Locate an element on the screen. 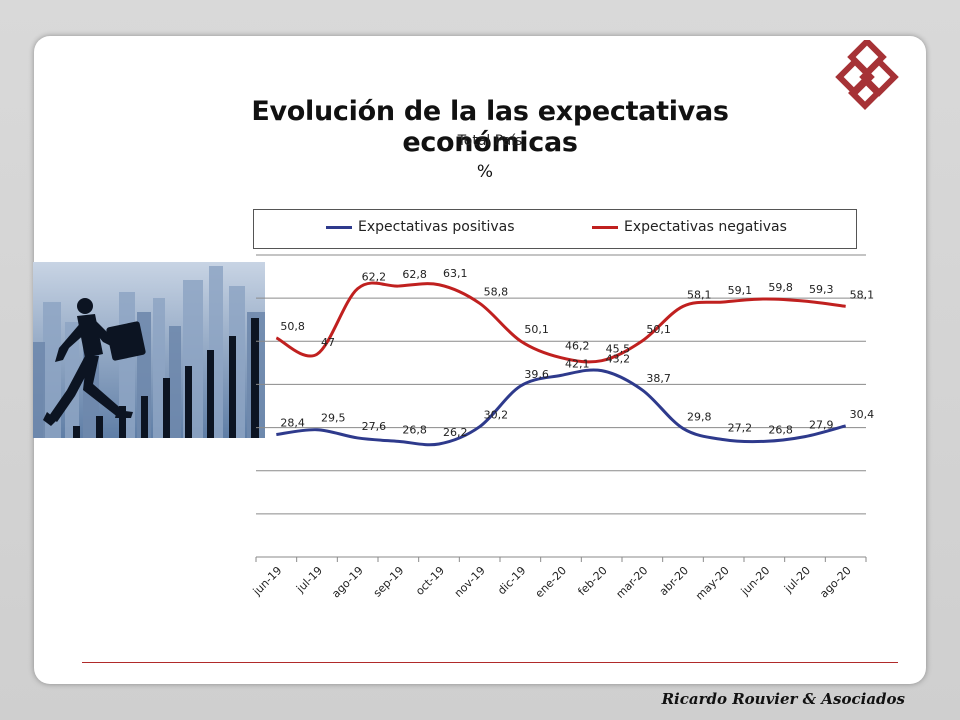 The height and width of the screenshot is (720, 960). legend-swatch-negative is located at coordinates (605, 227).